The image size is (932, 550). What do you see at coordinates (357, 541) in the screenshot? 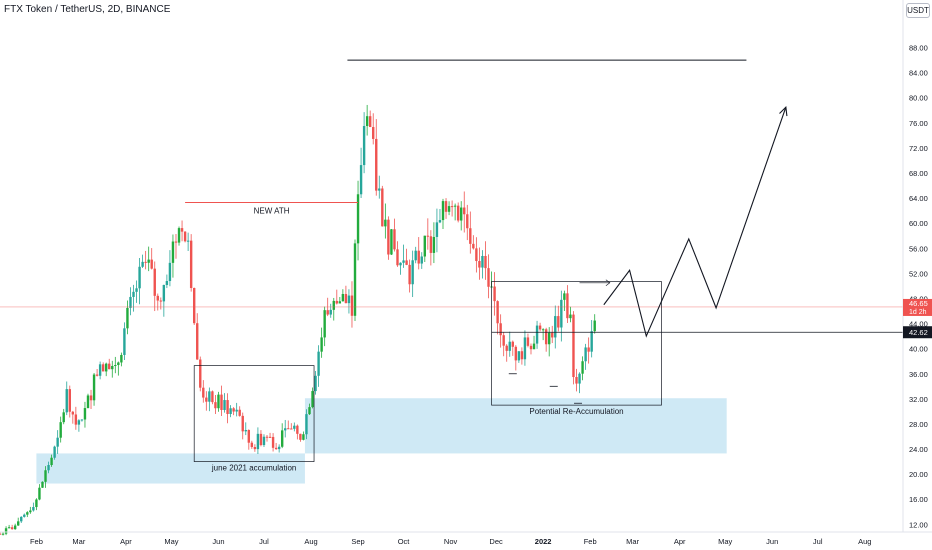
I see `x-tick-label: Sep` at bounding box center [357, 541].